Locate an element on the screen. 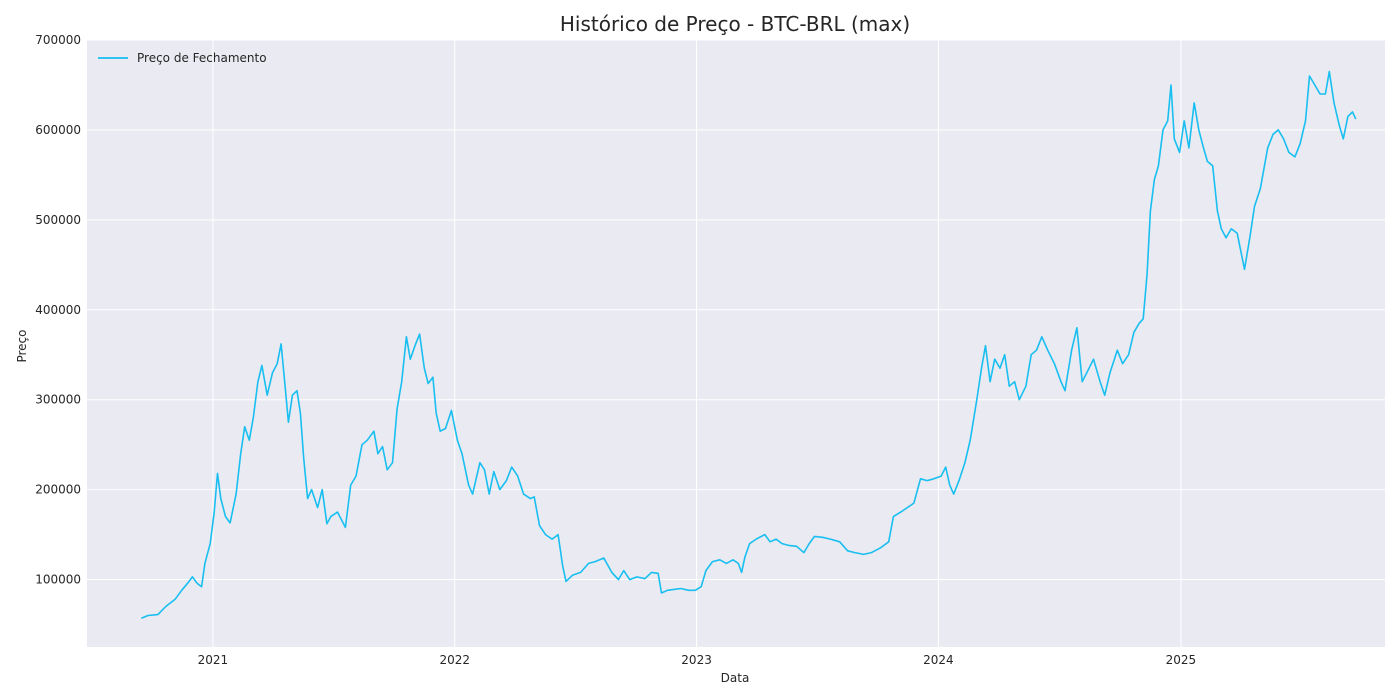 Image resolution: width=1400 pixels, height=700 pixels. x-tick-label: 2025 is located at coordinates (1181, 660).